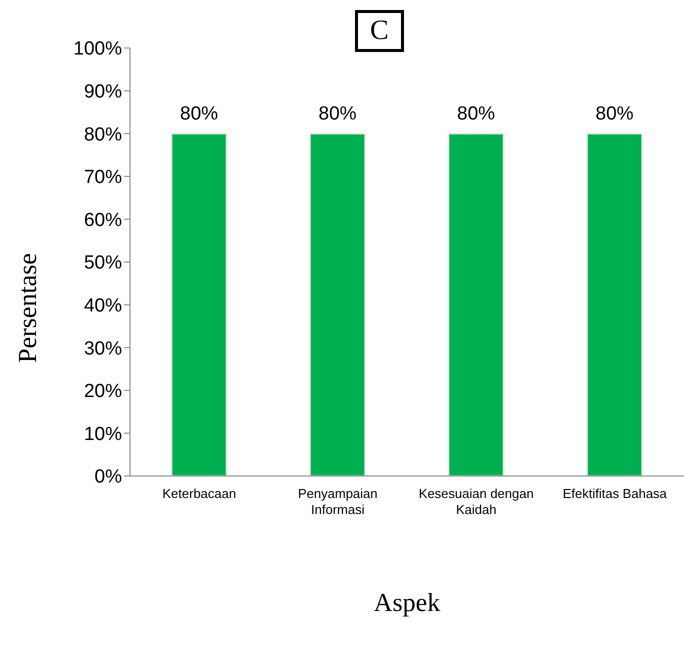 The height and width of the screenshot is (646, 684). I want to click on y-tick-label: 100%, so click(97, 49).